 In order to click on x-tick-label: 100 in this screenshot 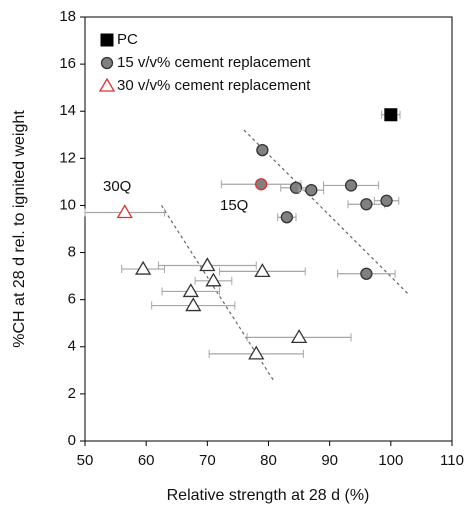, I will do `click(390, 460)`.